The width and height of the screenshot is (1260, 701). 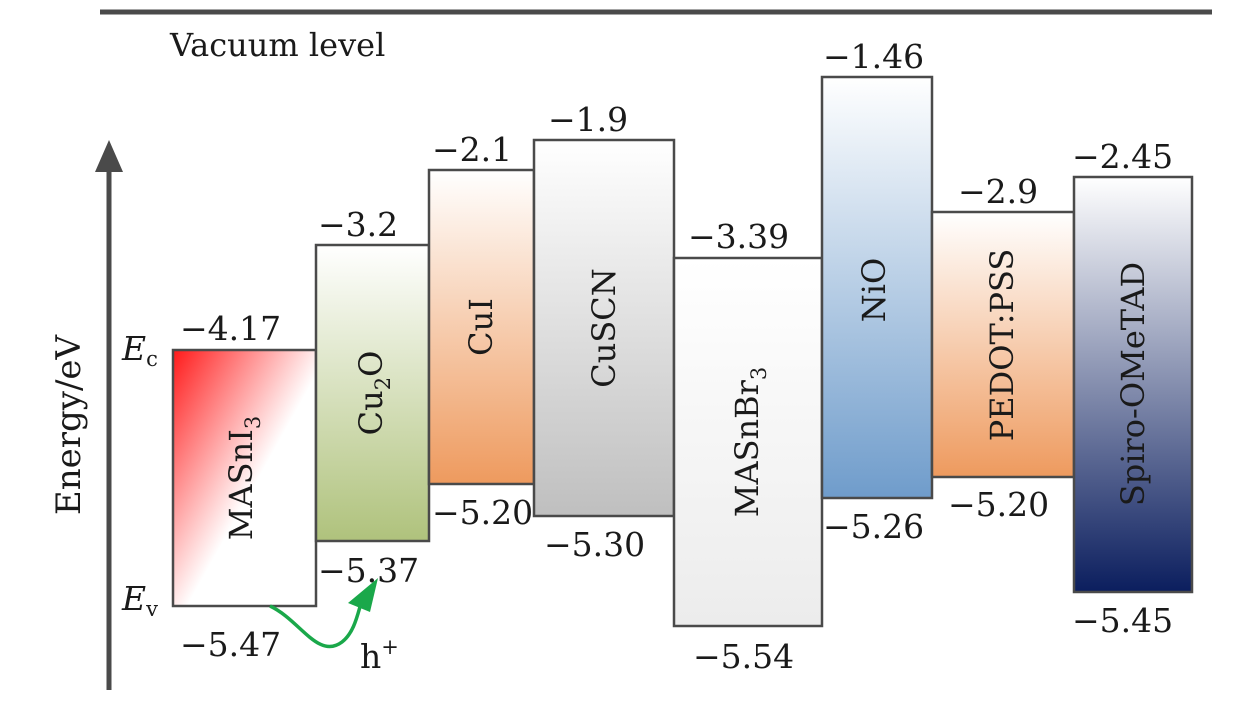 I want to click on band-box-cu2o, so click(x=372, y=393).